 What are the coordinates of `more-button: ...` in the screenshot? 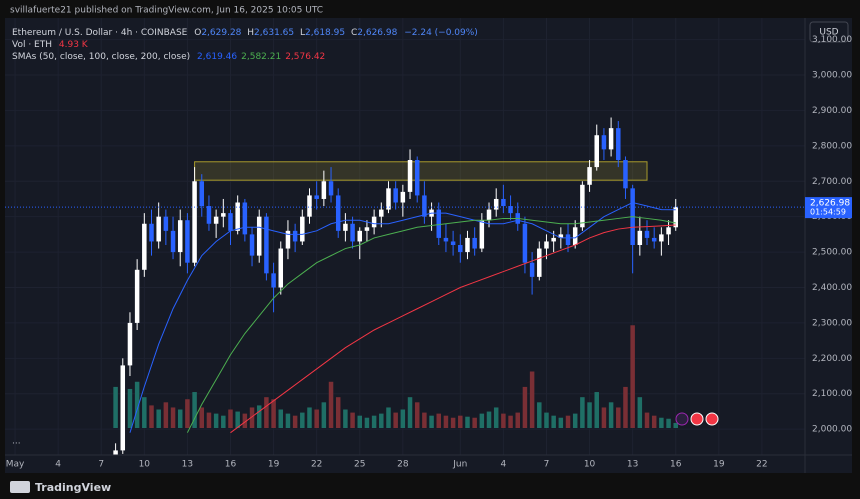 It's located at (16, 442).